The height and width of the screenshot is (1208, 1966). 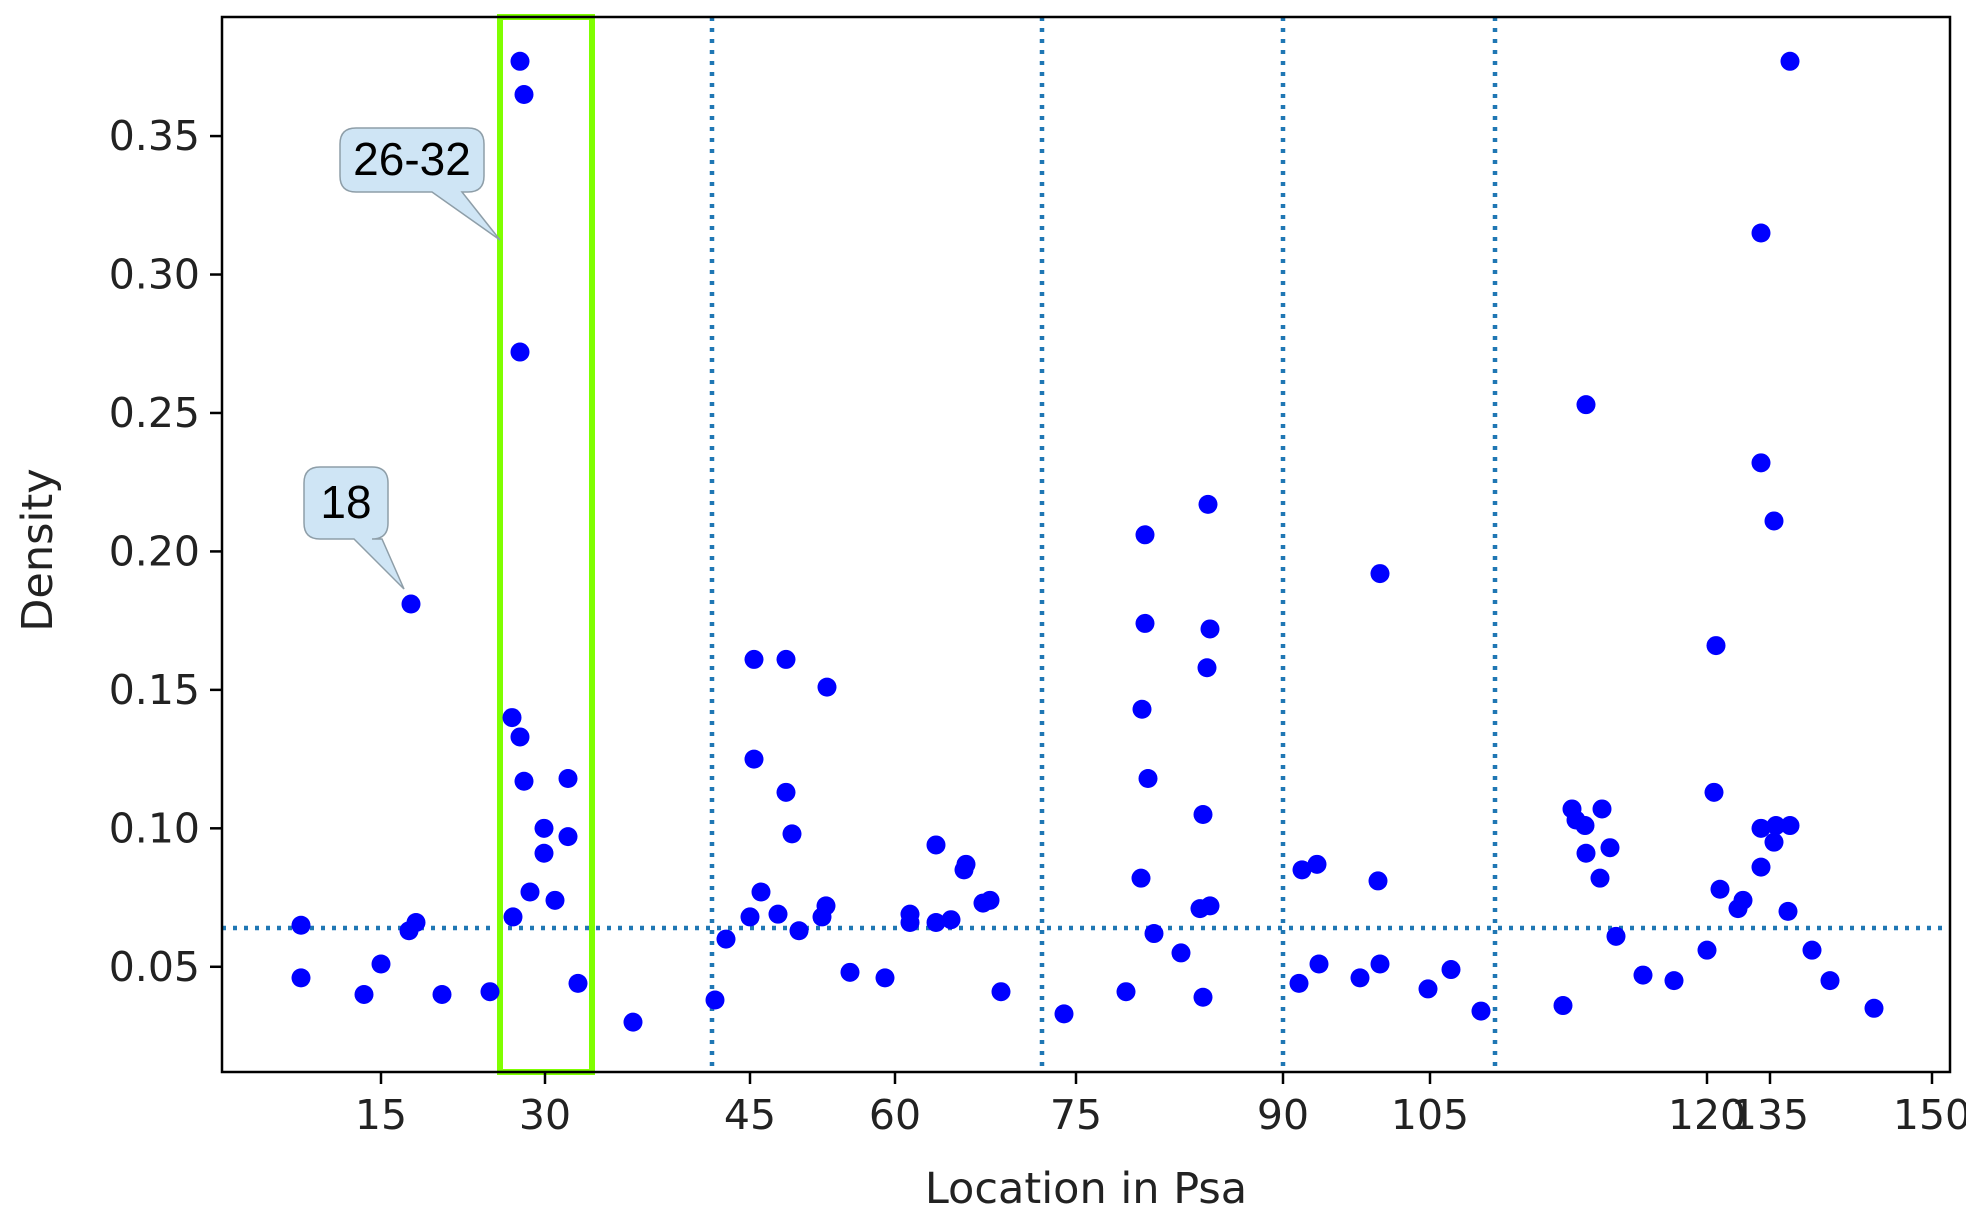 I want to click on y-axis: 0.05 0.10 0.15 0.20 0.25 0.30 0.35, so click(x=165, y=551).